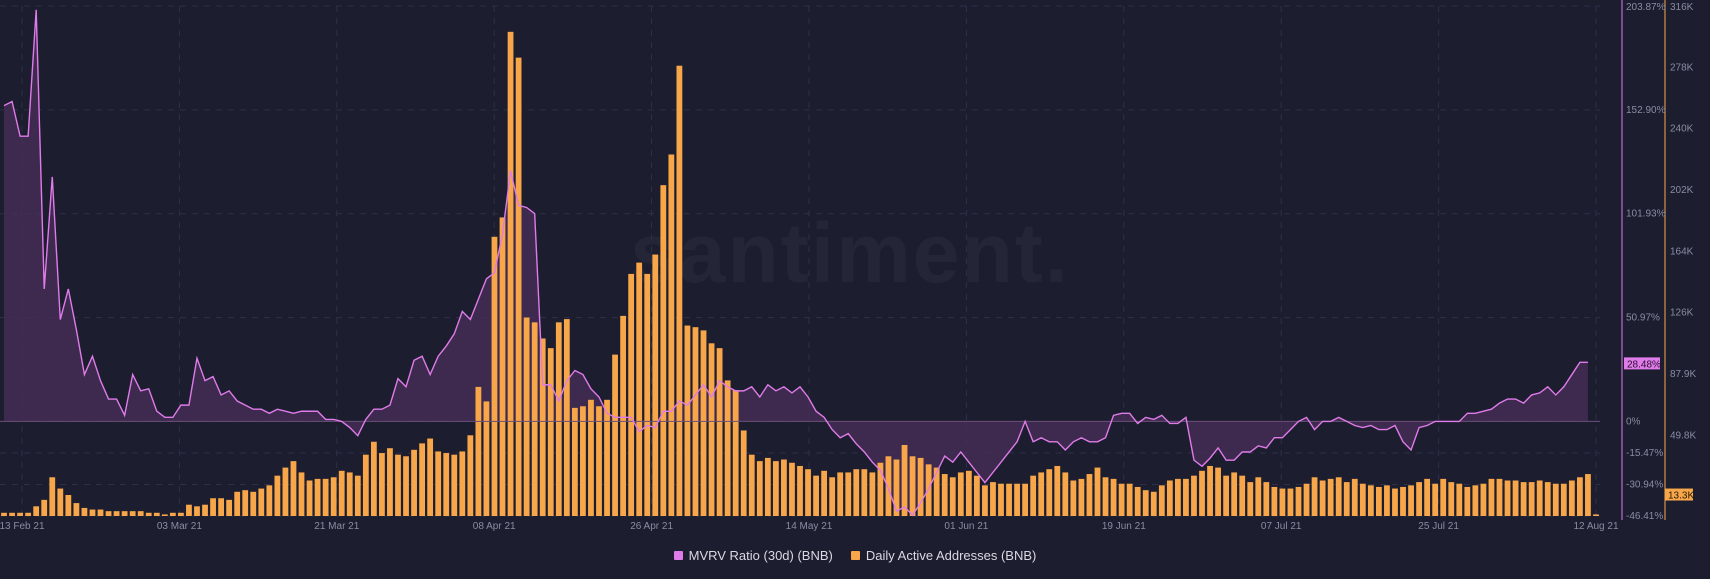 This screenshot has height=579, width=1710. Describe the element at coordinates (1682, 7) in the screenshot. I see `daa-tick-label: 316K` at that location.